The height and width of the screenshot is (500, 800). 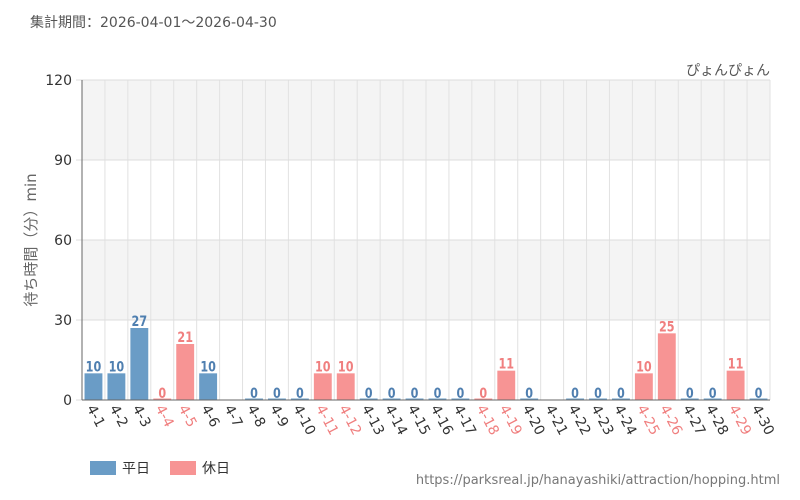 What do you see at coordinates (120, 468) in the screenshot?
I see `legend-item-weekday: 平日` at bounding box center [120, 468].